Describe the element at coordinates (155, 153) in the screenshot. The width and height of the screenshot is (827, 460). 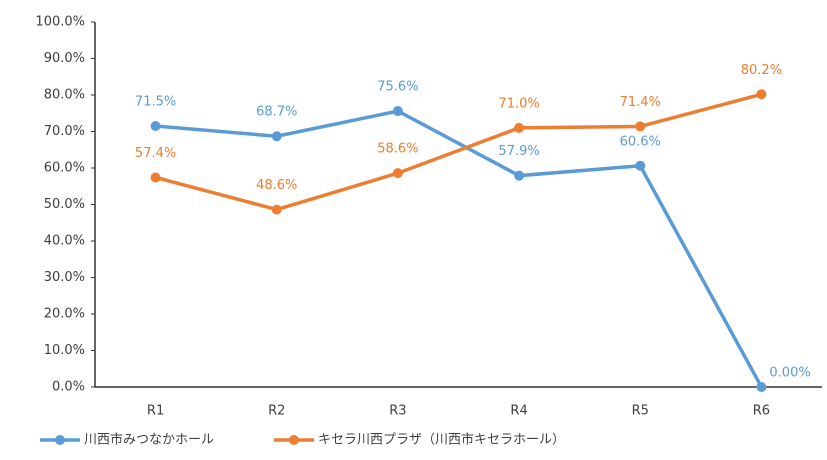
I see `data-label: 57.4%` at that location.